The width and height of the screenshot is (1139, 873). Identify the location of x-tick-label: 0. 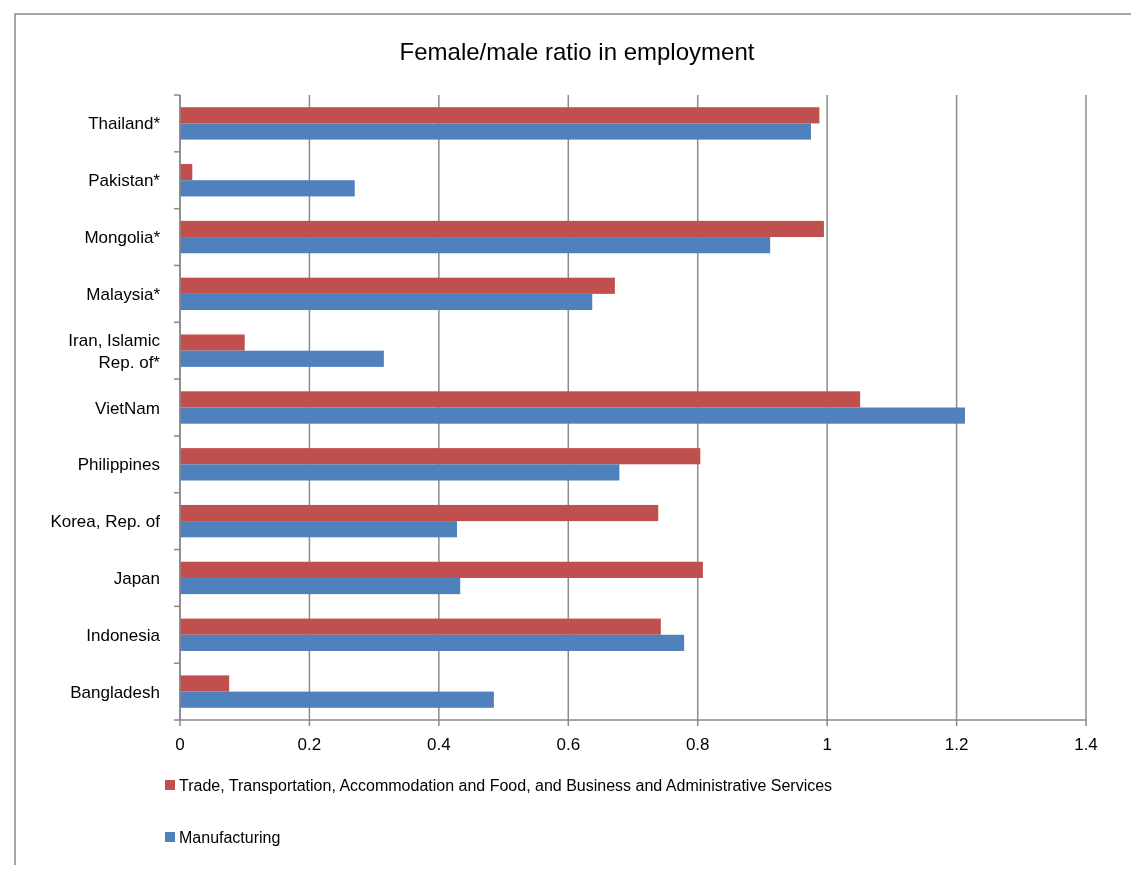
(180, 744).